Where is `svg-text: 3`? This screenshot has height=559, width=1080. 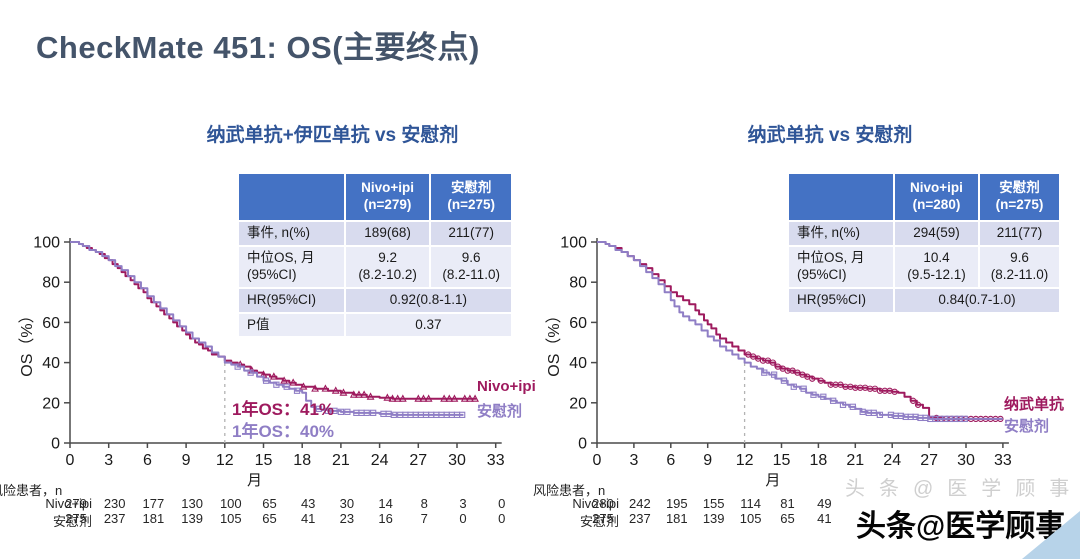
svg-text: 3 is located at coordinates (108, 460).